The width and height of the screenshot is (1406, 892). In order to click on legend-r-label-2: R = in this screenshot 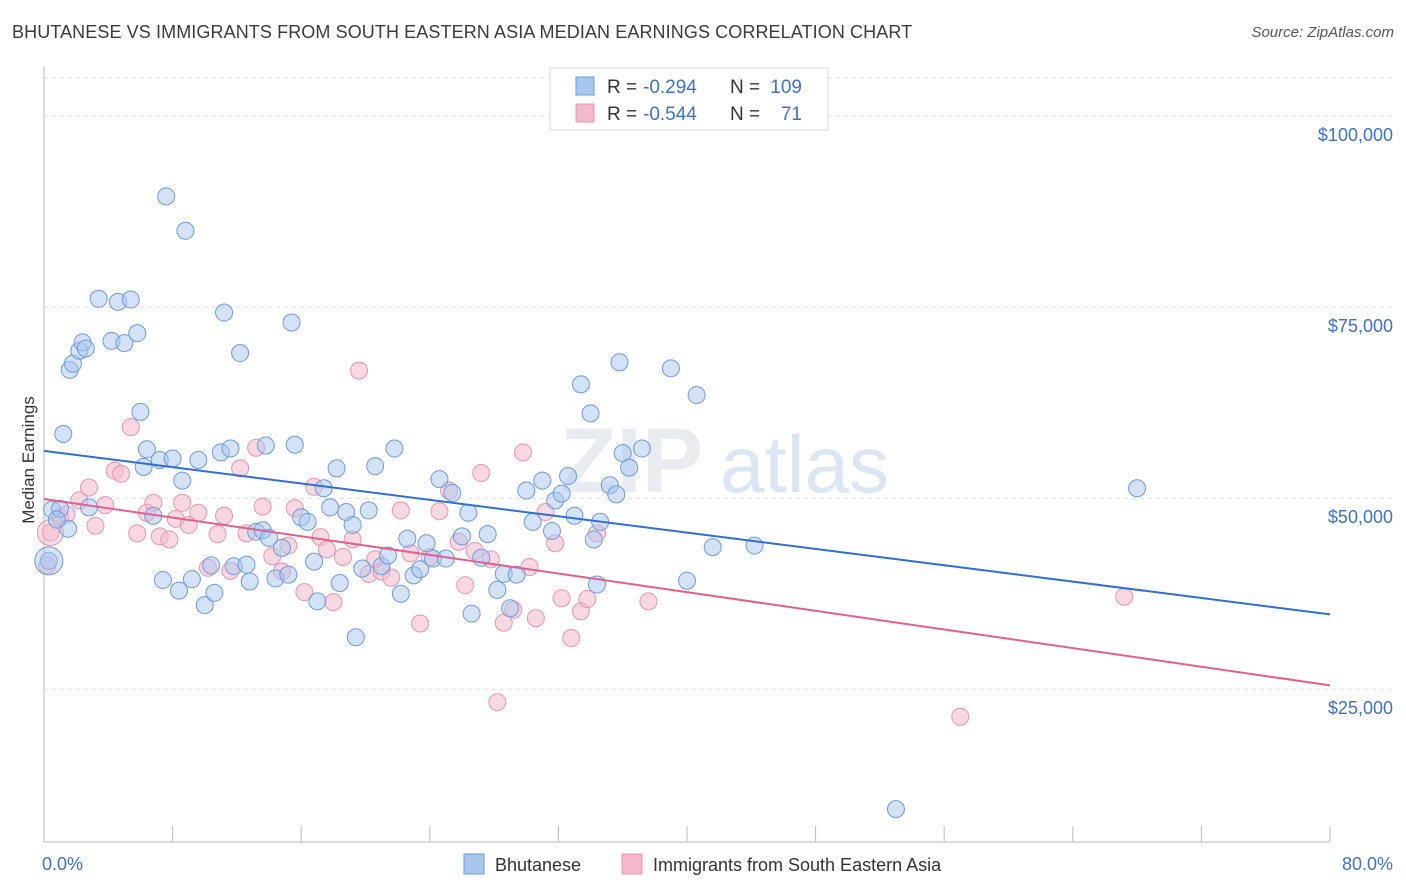, I will do `click(622, 114)`.